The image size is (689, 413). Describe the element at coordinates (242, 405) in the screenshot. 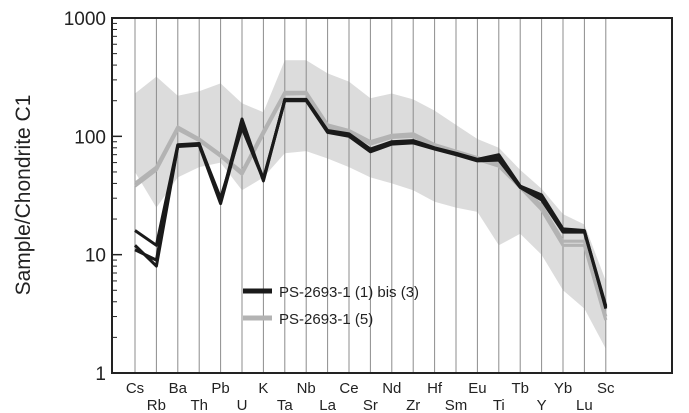

I see `x-tick-label-u: U` at that location.